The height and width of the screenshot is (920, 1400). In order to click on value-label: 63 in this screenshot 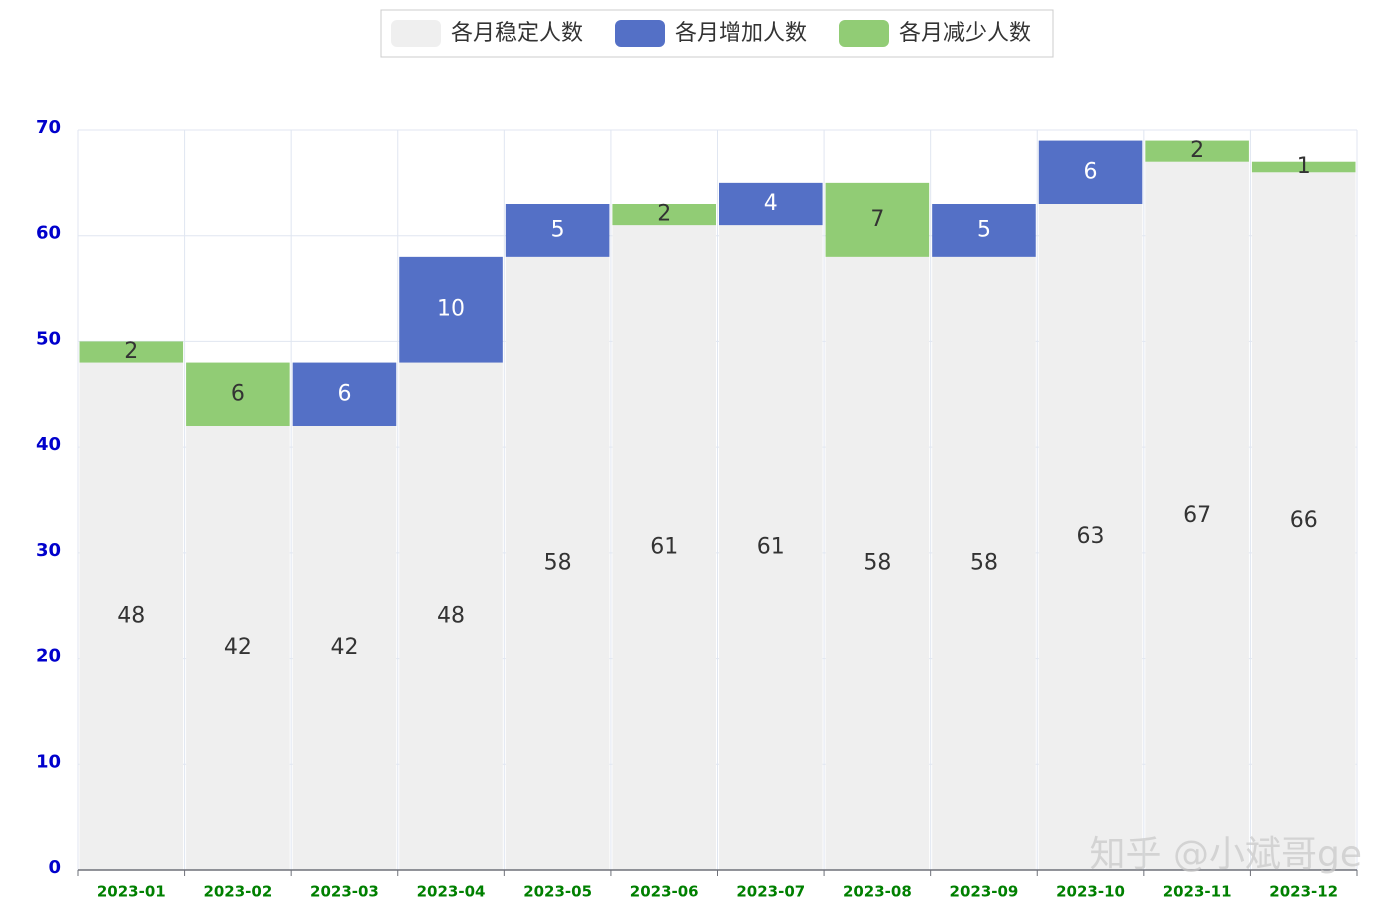, I will do `click(1091, 536)`.